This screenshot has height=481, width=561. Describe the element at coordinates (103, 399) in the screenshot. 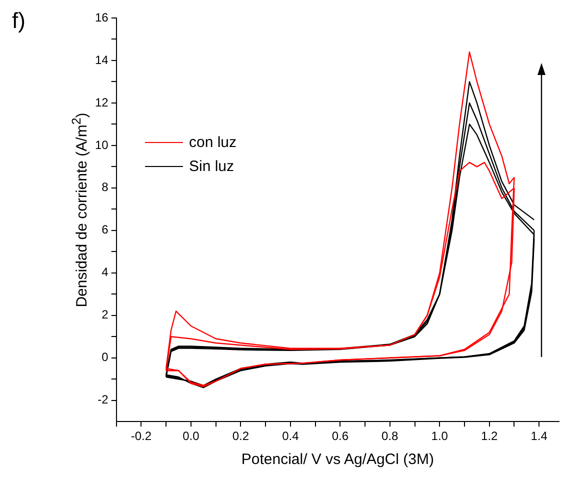

I see `y-tick-label: -2` at that location.